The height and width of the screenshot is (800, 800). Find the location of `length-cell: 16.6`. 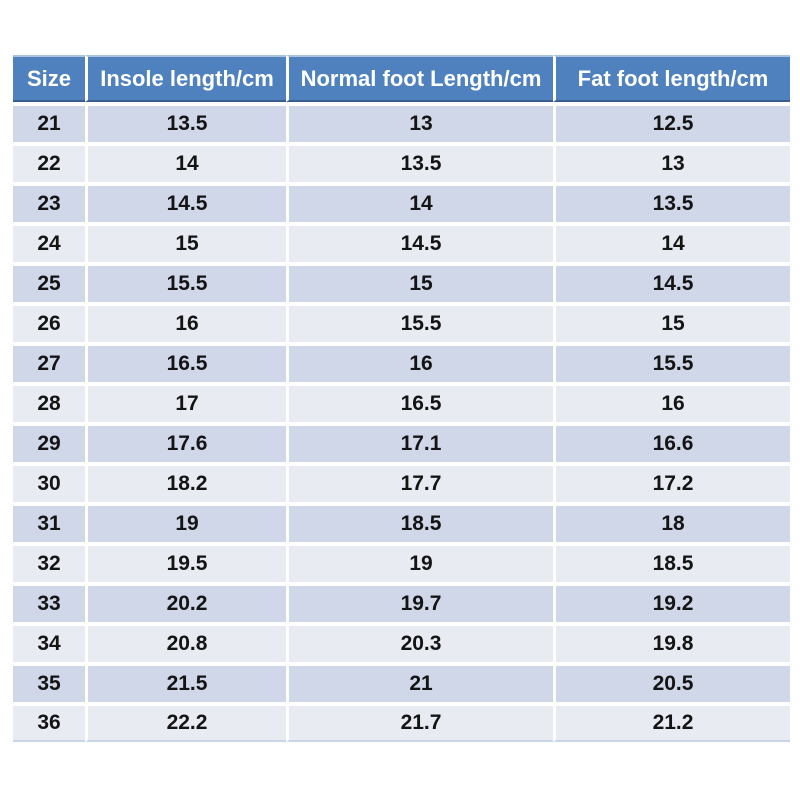

length-cell: 16.6 is located at coordinates (671, 442).